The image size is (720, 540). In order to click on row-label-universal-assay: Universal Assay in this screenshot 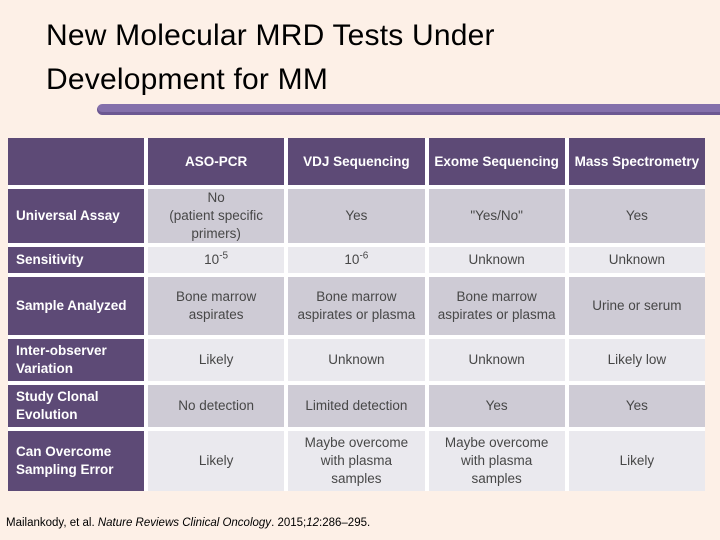, I will do `click(76, 216)`.